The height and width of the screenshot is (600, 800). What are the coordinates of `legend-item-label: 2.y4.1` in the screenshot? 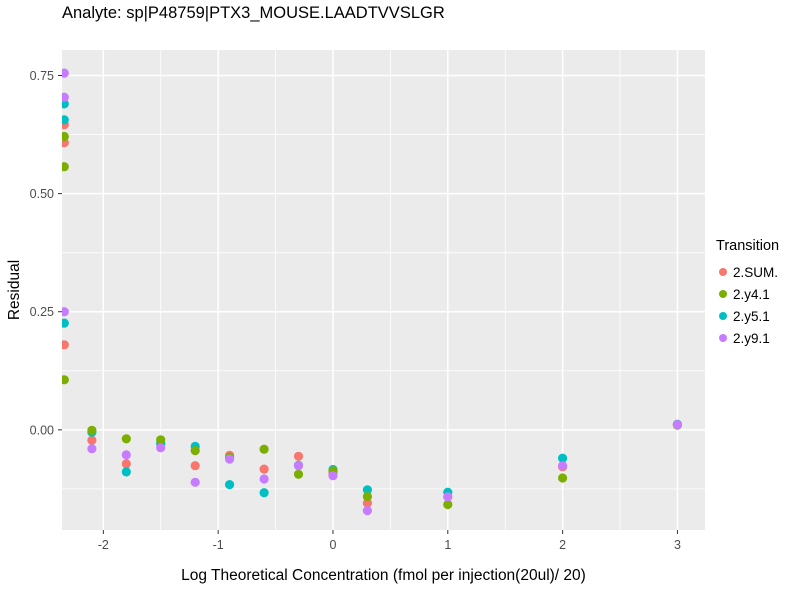 It's located at (751, 294).